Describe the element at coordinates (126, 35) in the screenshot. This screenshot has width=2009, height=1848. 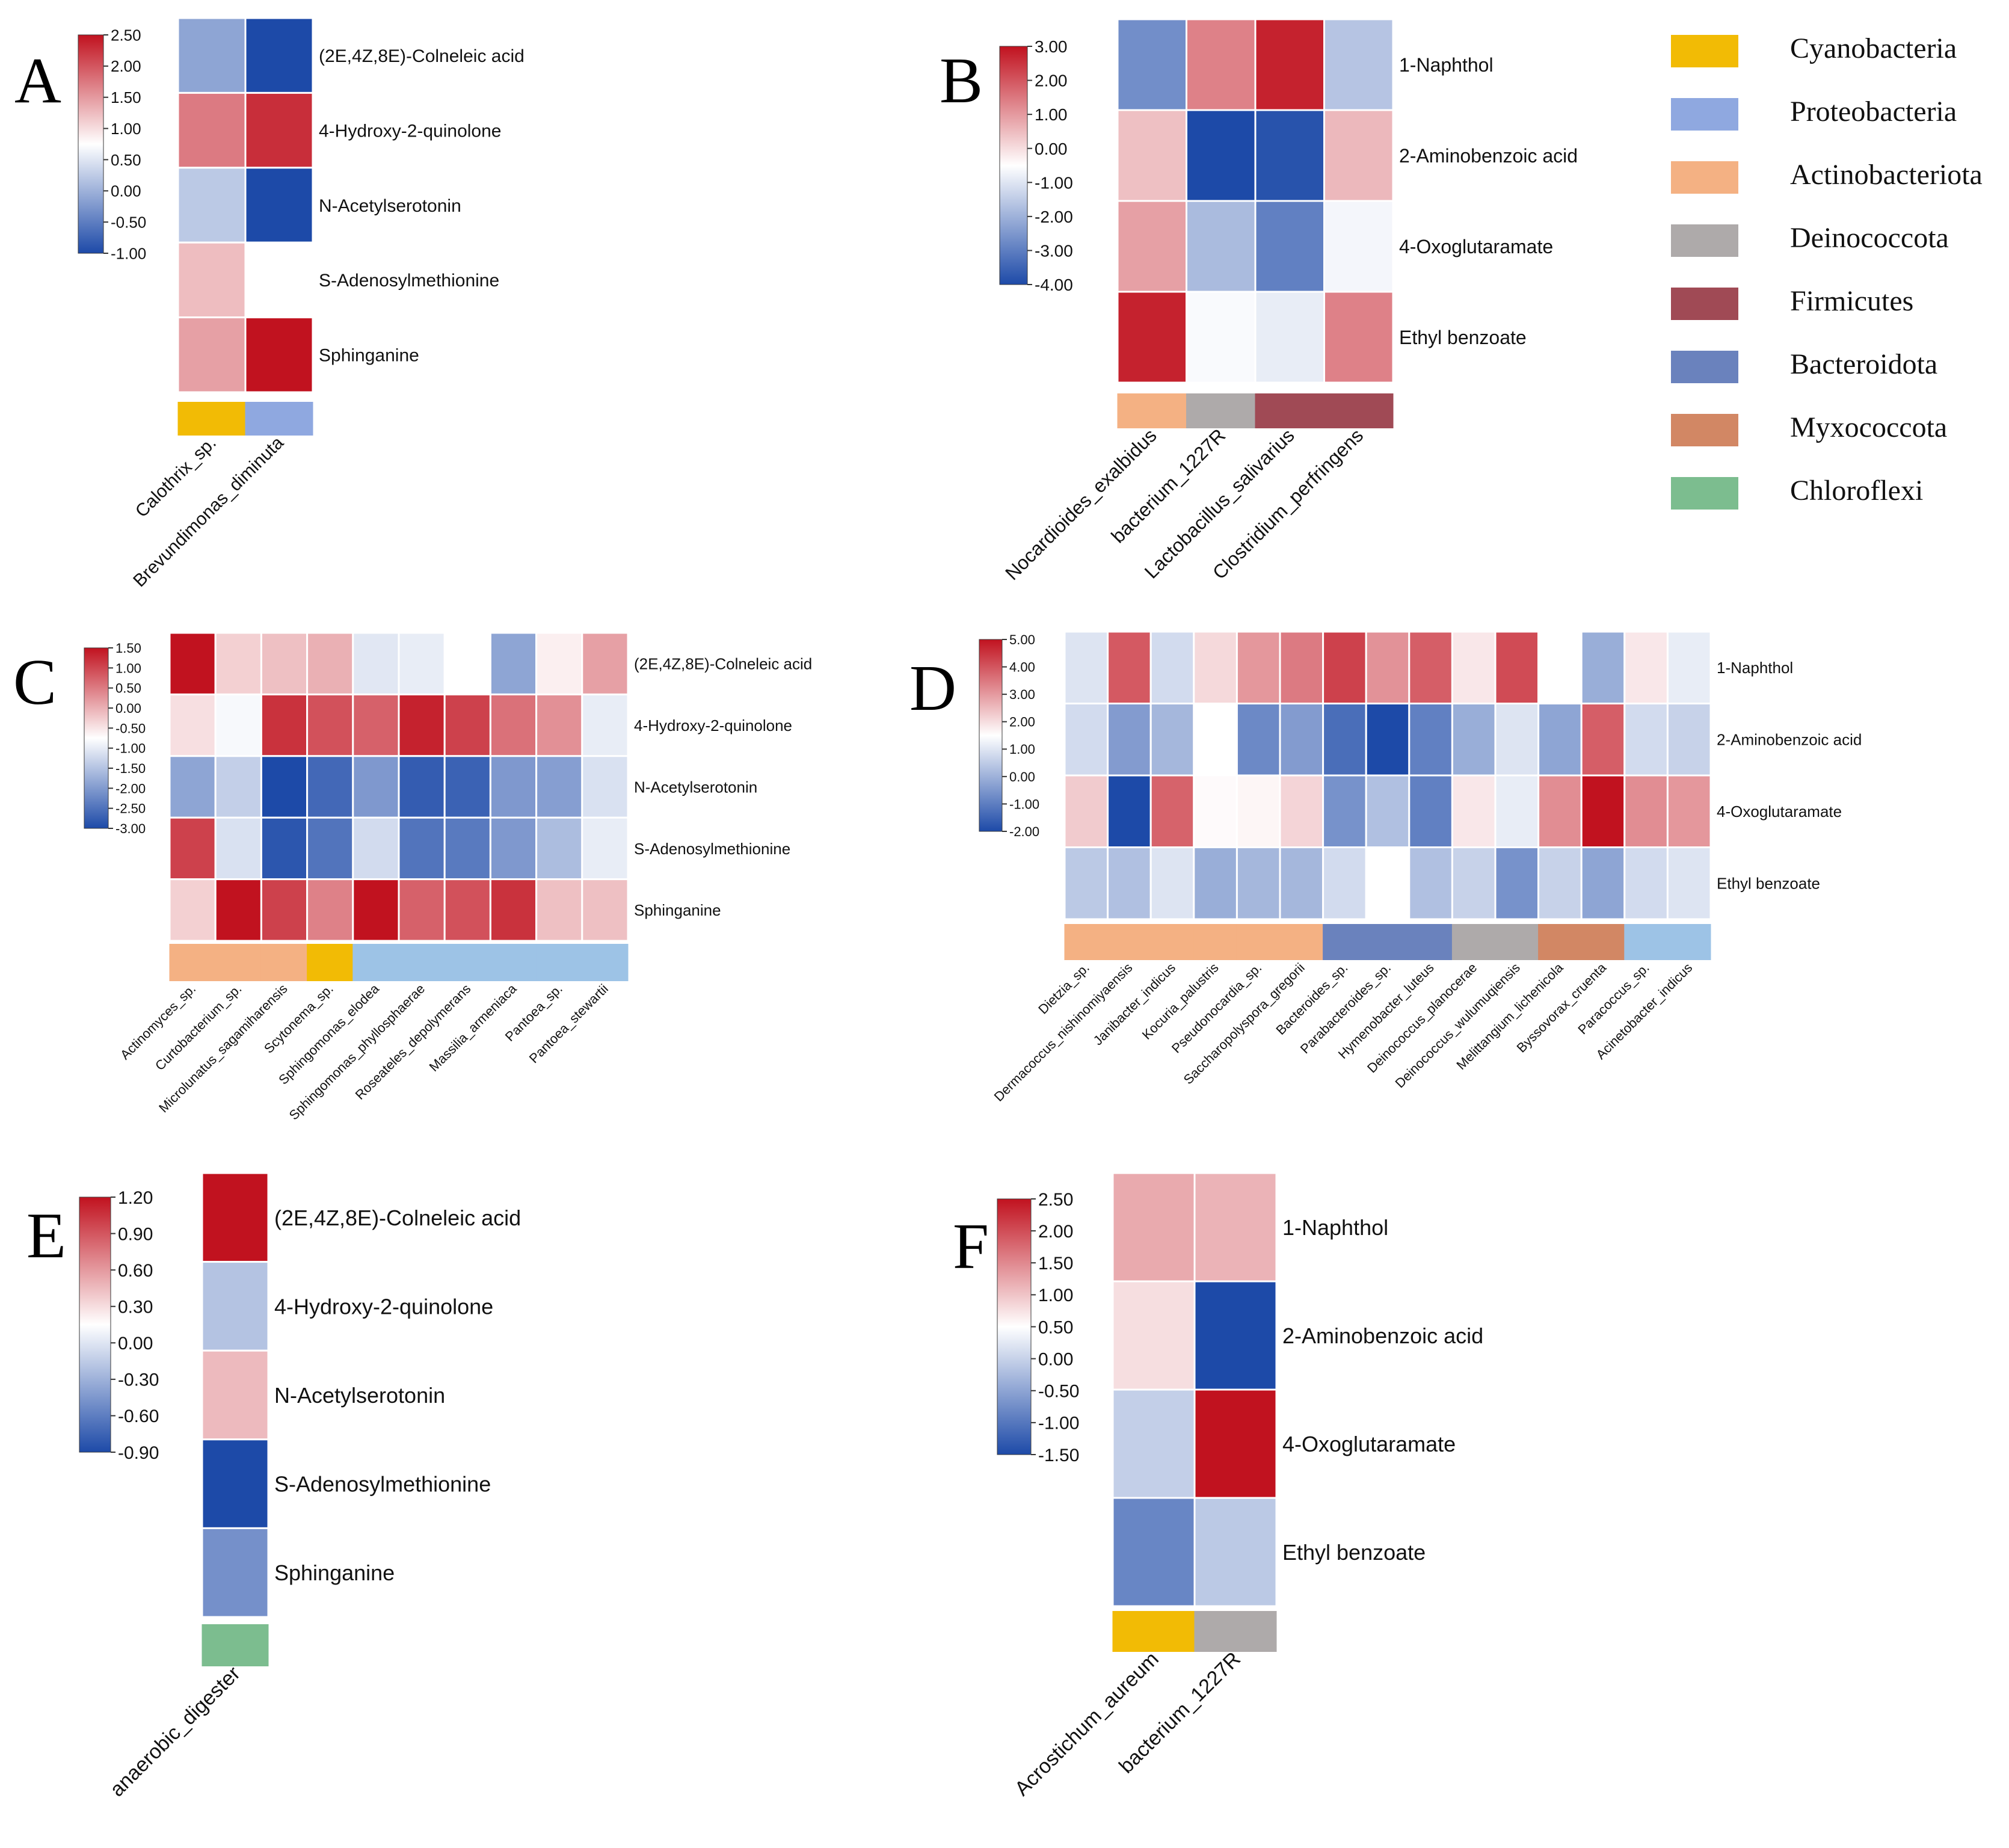
I see `colorbar-tick-label: 2.50` at that location.